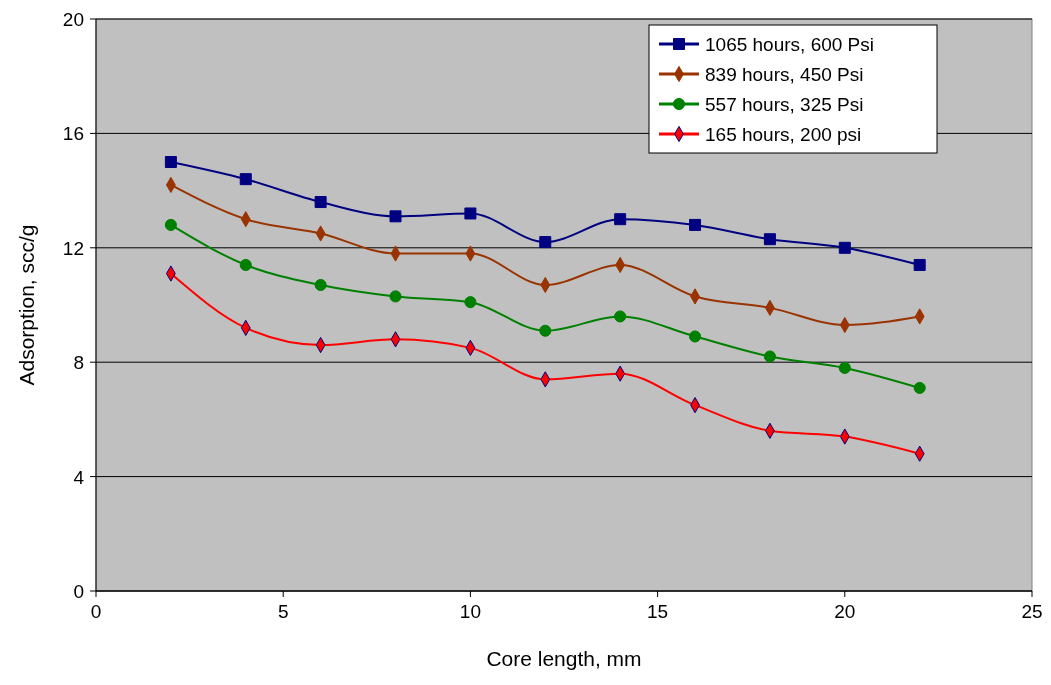  What do you see at coordinates (470, 611) in the screenshot?
I see `x-tick-label: 10` at bounding box center [470, 611].